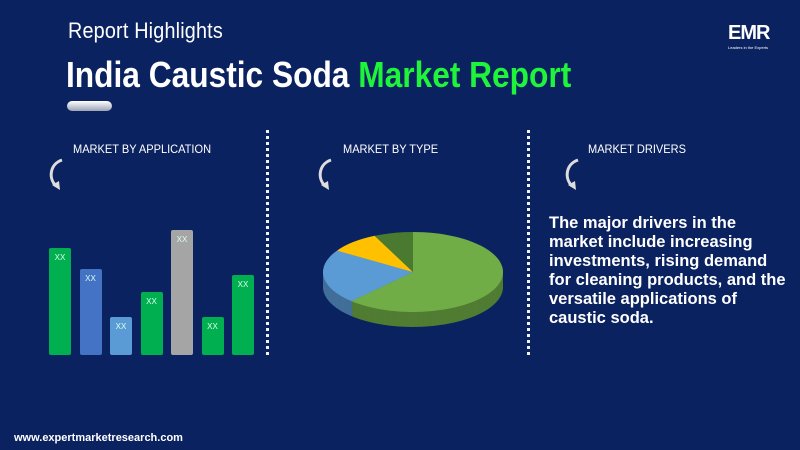 The height and width of the screenshot is (450, 800). I want to click on emr-logo: EMR Leaders in the Experts, so click(749, 36).